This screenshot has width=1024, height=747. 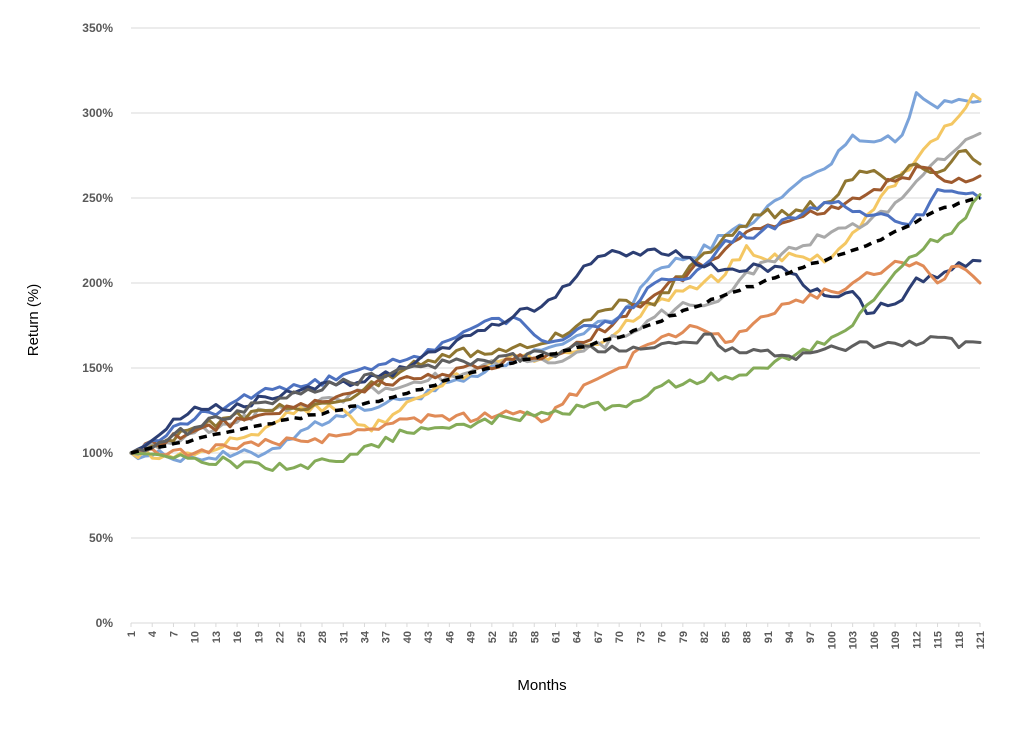 What do you see at coordinates (939, 640) in the screenshot?
I see `x-tick-115: 115` at bounding box center [939, 640].